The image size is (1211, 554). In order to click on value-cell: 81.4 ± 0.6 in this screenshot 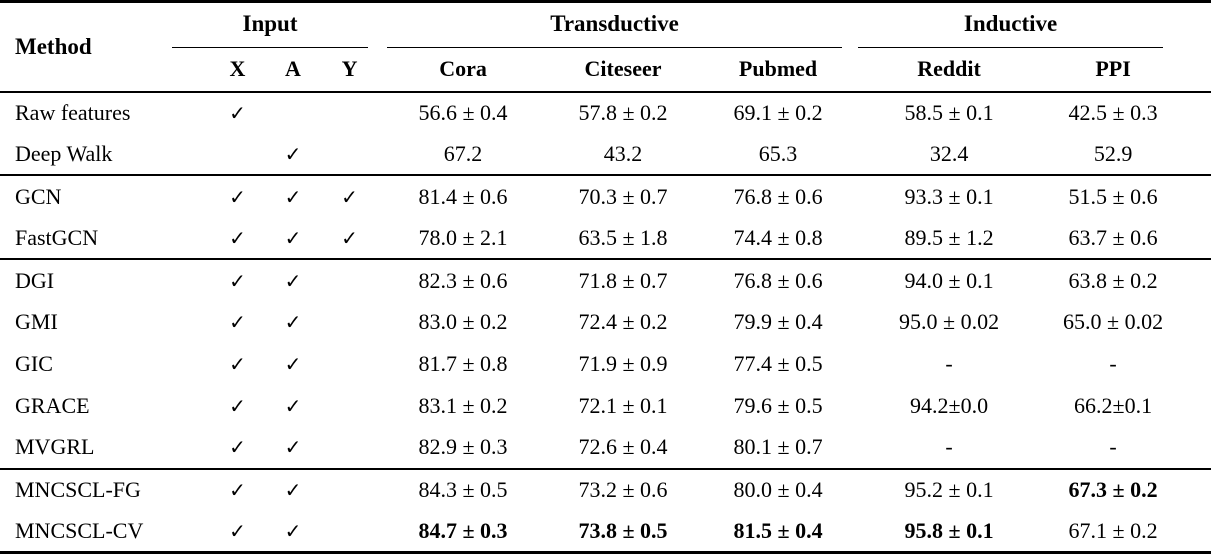, I will do `click(463, 196)`.